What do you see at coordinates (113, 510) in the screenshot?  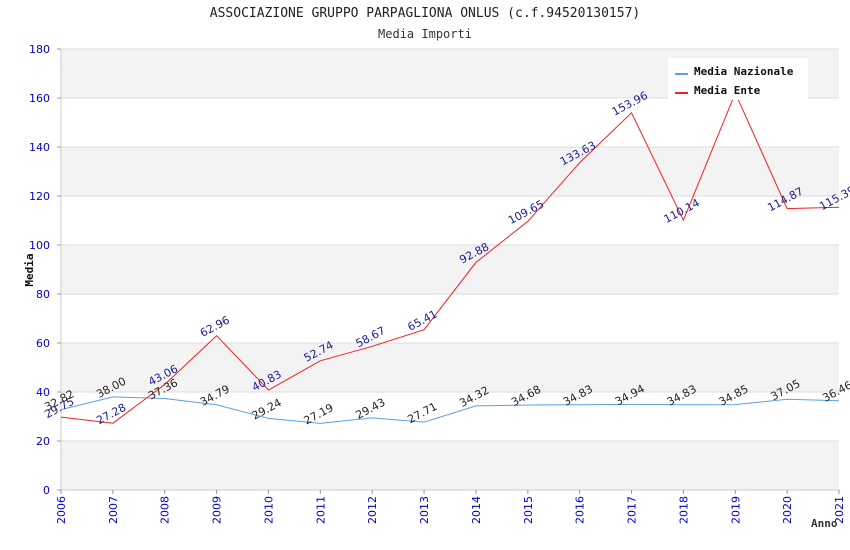 I see `x-tick-label: 2007` at bounding box center [113, 510].